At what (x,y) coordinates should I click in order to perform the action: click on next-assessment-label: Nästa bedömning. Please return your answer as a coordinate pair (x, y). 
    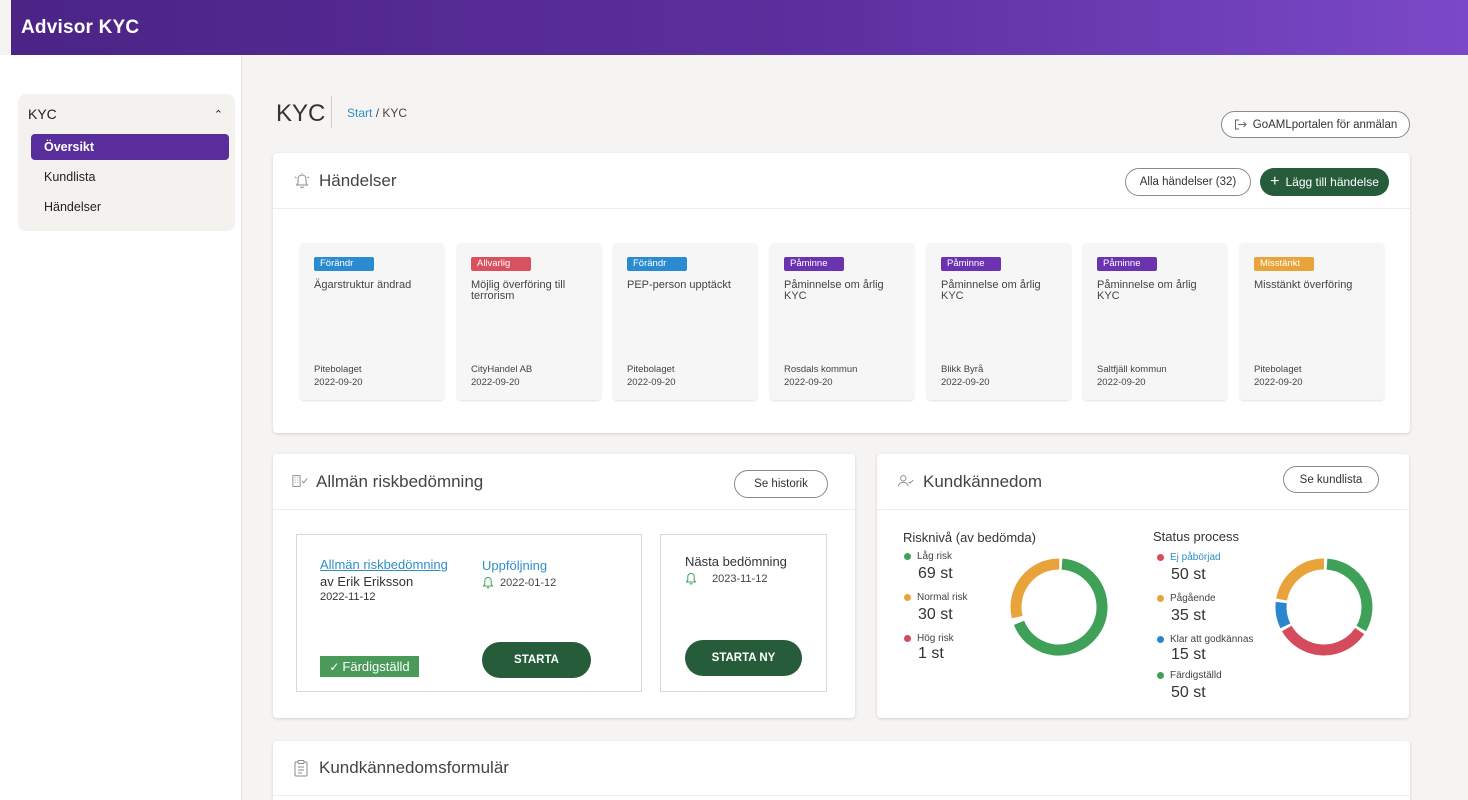
    Looking at the image, I should click on (736, 561).